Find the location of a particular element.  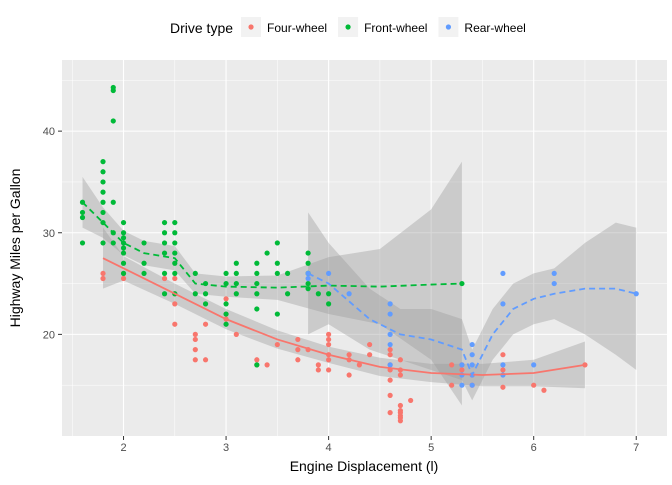

legend-label-rear-wheel: Rear-wheel is located at coordinates (494, 28).